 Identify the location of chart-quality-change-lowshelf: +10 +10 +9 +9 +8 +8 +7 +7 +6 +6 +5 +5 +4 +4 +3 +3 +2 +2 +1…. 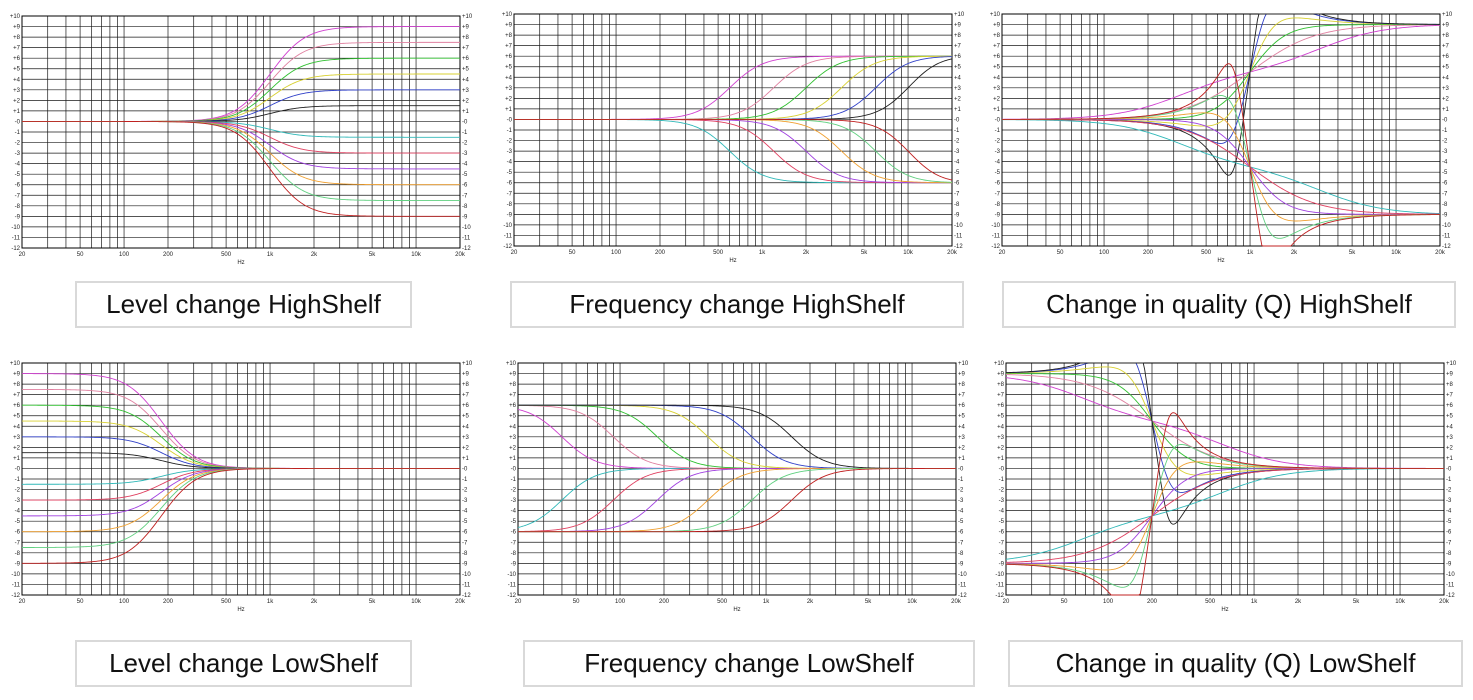
(1225, 487).